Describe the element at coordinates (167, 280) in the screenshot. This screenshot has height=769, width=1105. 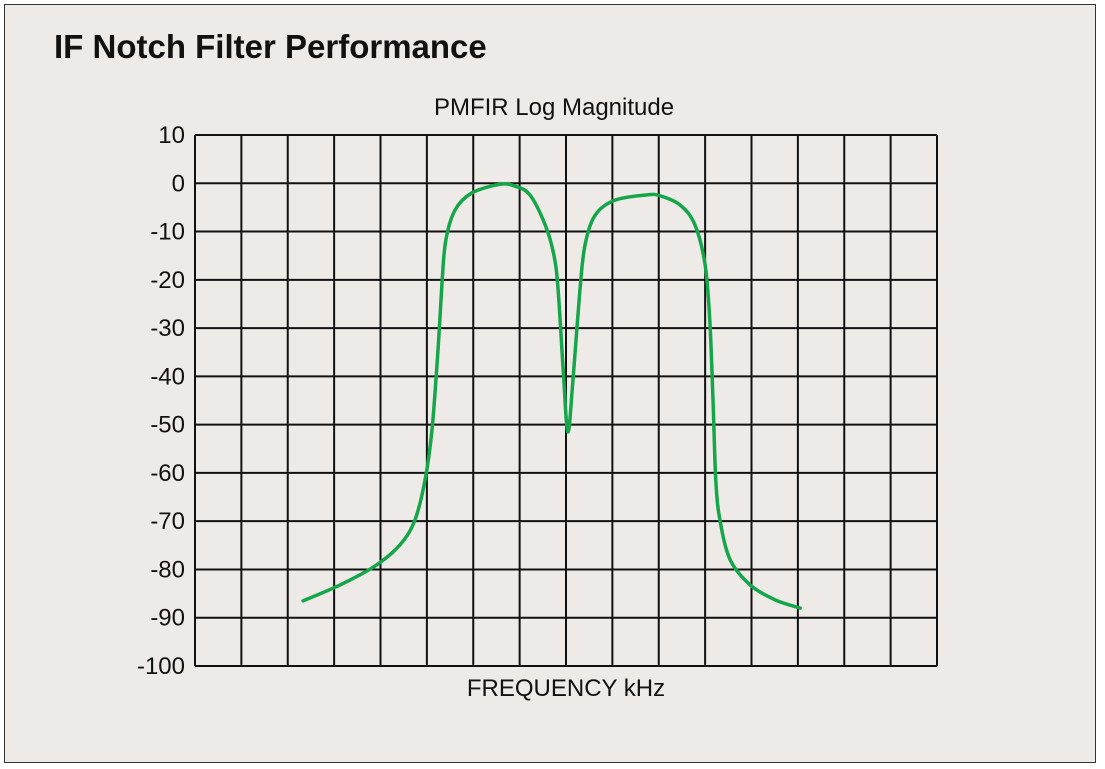
I see `y-tick-label: -20` at that location.